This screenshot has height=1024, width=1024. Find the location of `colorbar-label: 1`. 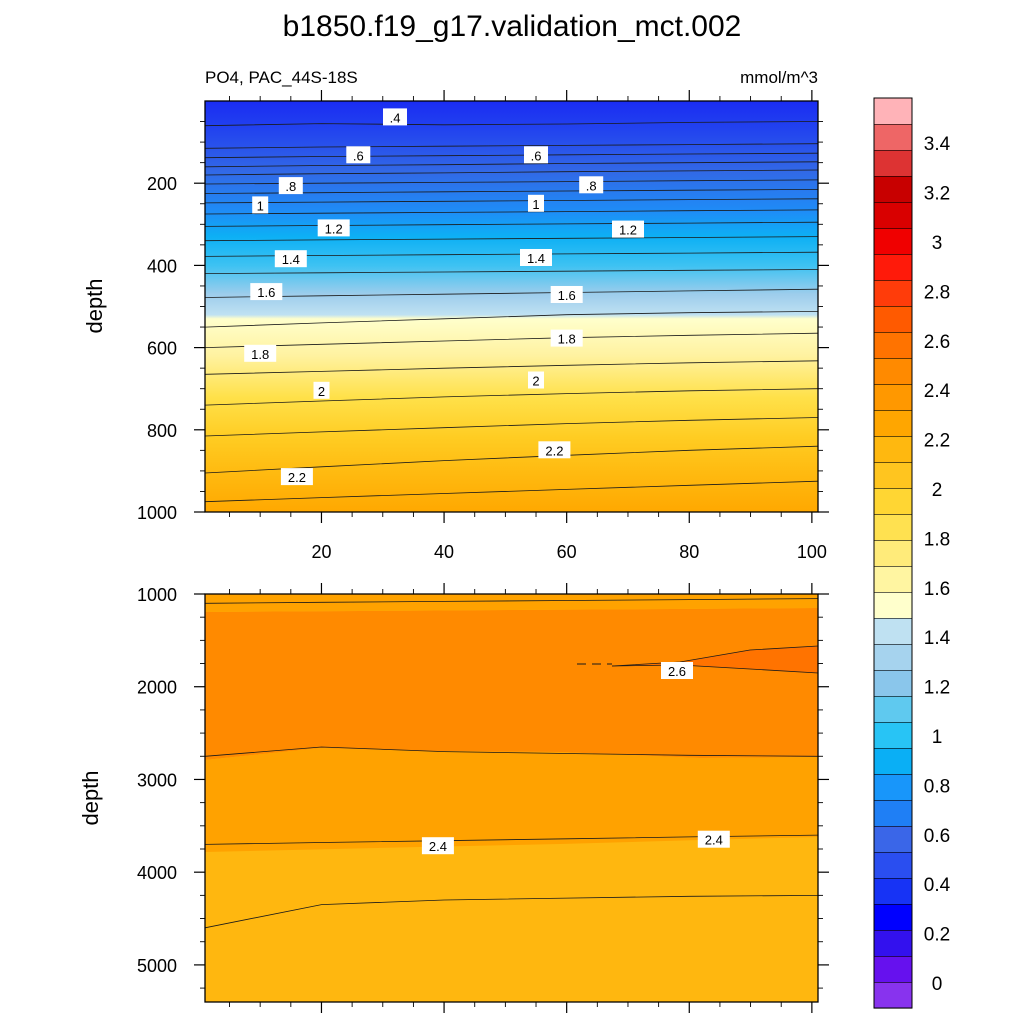

colorbar-label: 1 is located at coordinates (937, 737).